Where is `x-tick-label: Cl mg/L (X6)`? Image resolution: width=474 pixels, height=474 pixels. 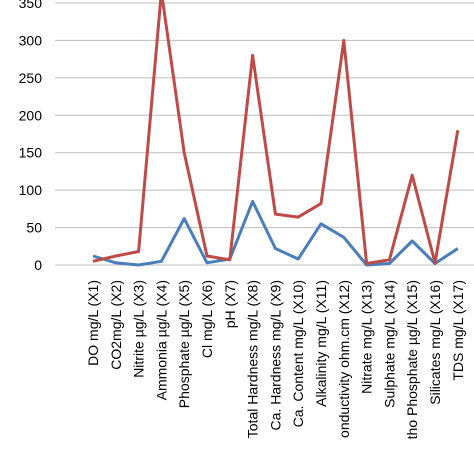
x-tick-label: Cl mg/L (X6) is located at coordinates (207, 319).